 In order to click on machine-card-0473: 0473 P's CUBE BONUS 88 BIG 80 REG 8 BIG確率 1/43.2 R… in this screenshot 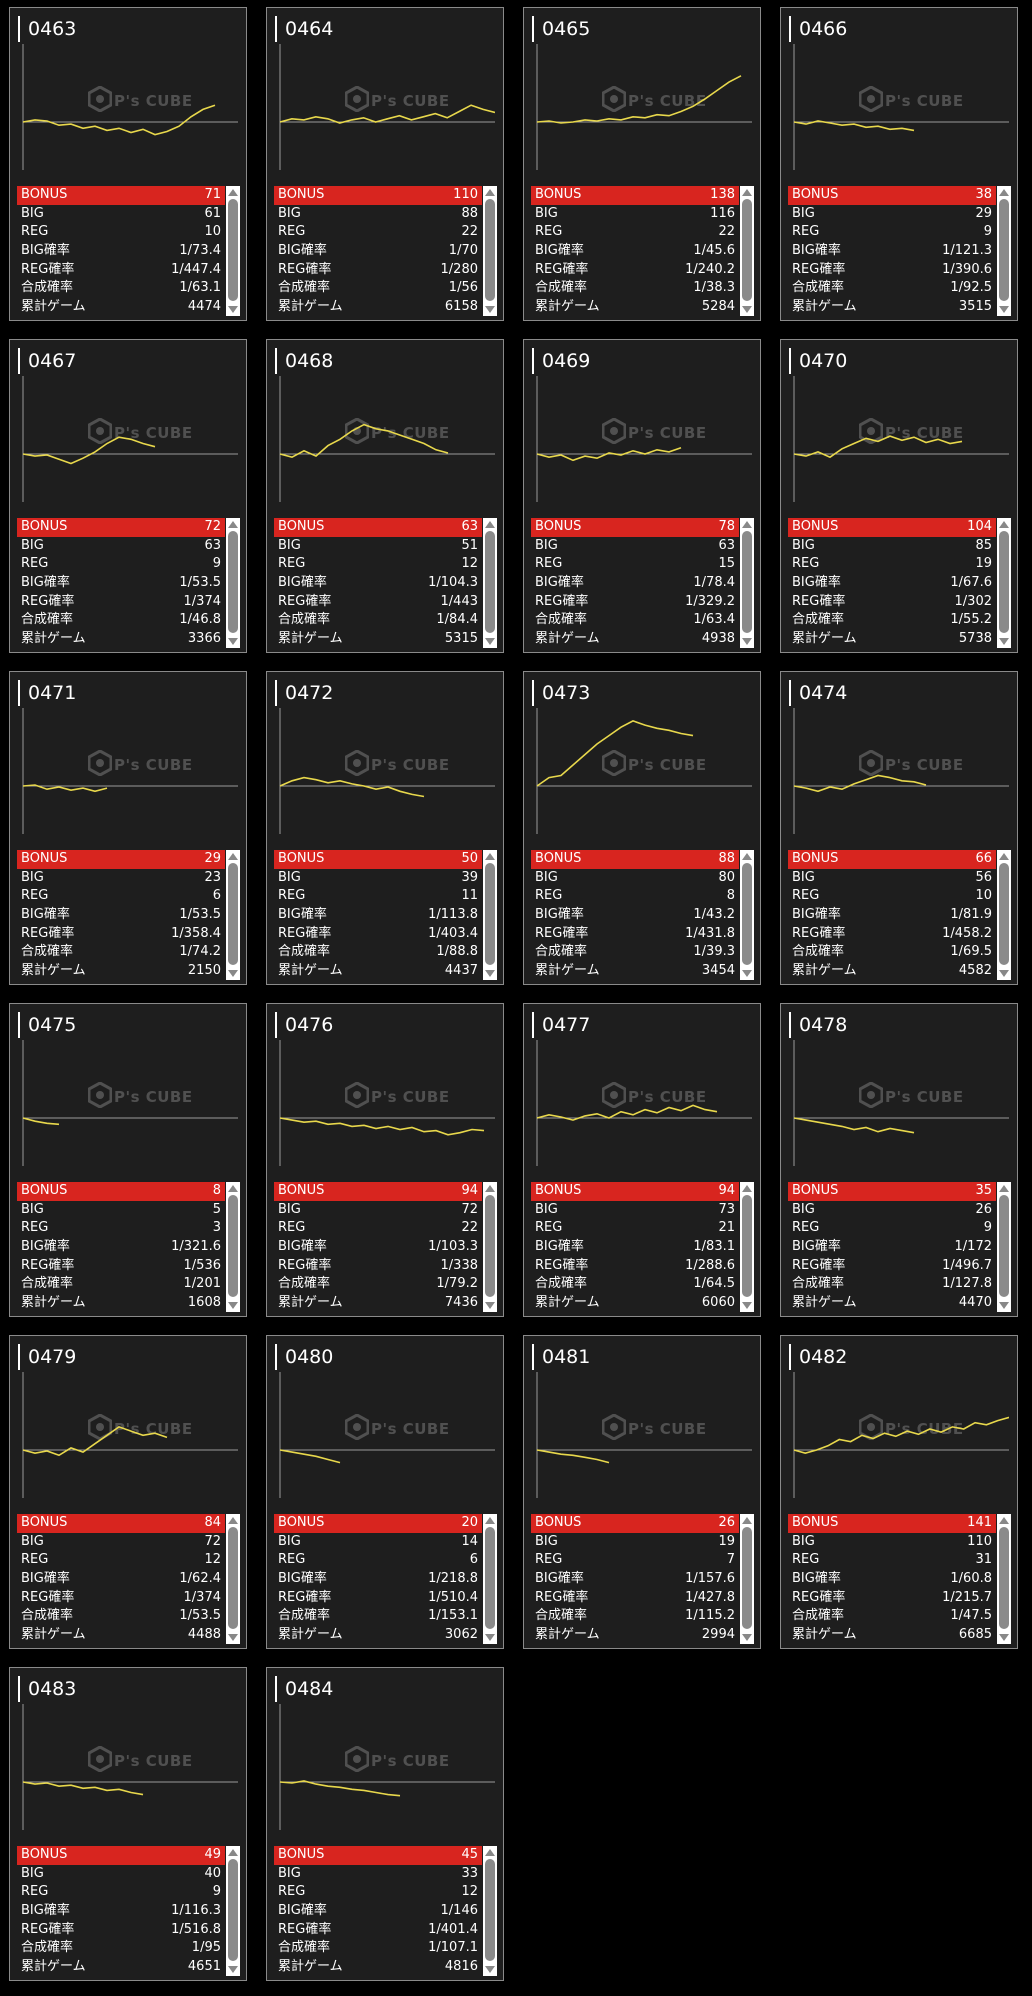, I will do `click(642, 828)`.